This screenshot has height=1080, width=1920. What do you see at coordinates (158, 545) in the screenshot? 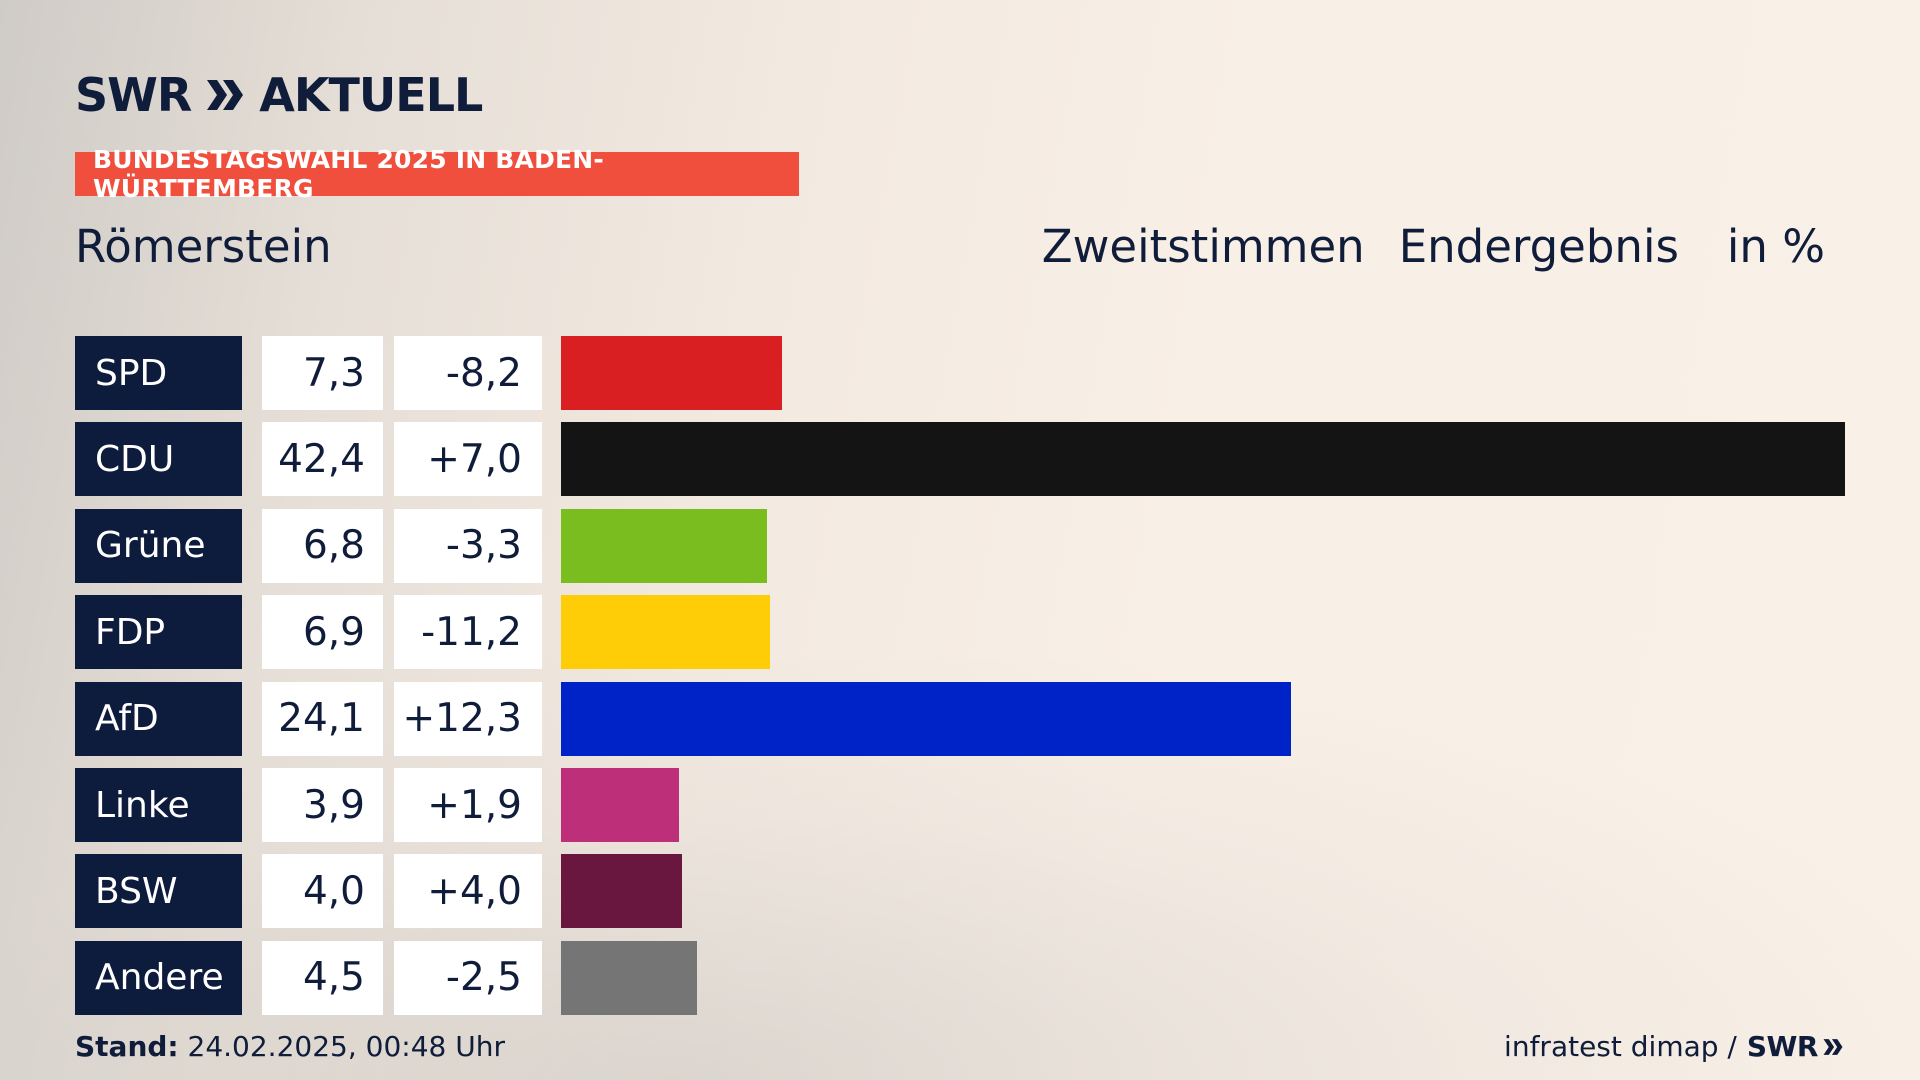
I see `party-label: Grüne` at bounding box center [158, 545].